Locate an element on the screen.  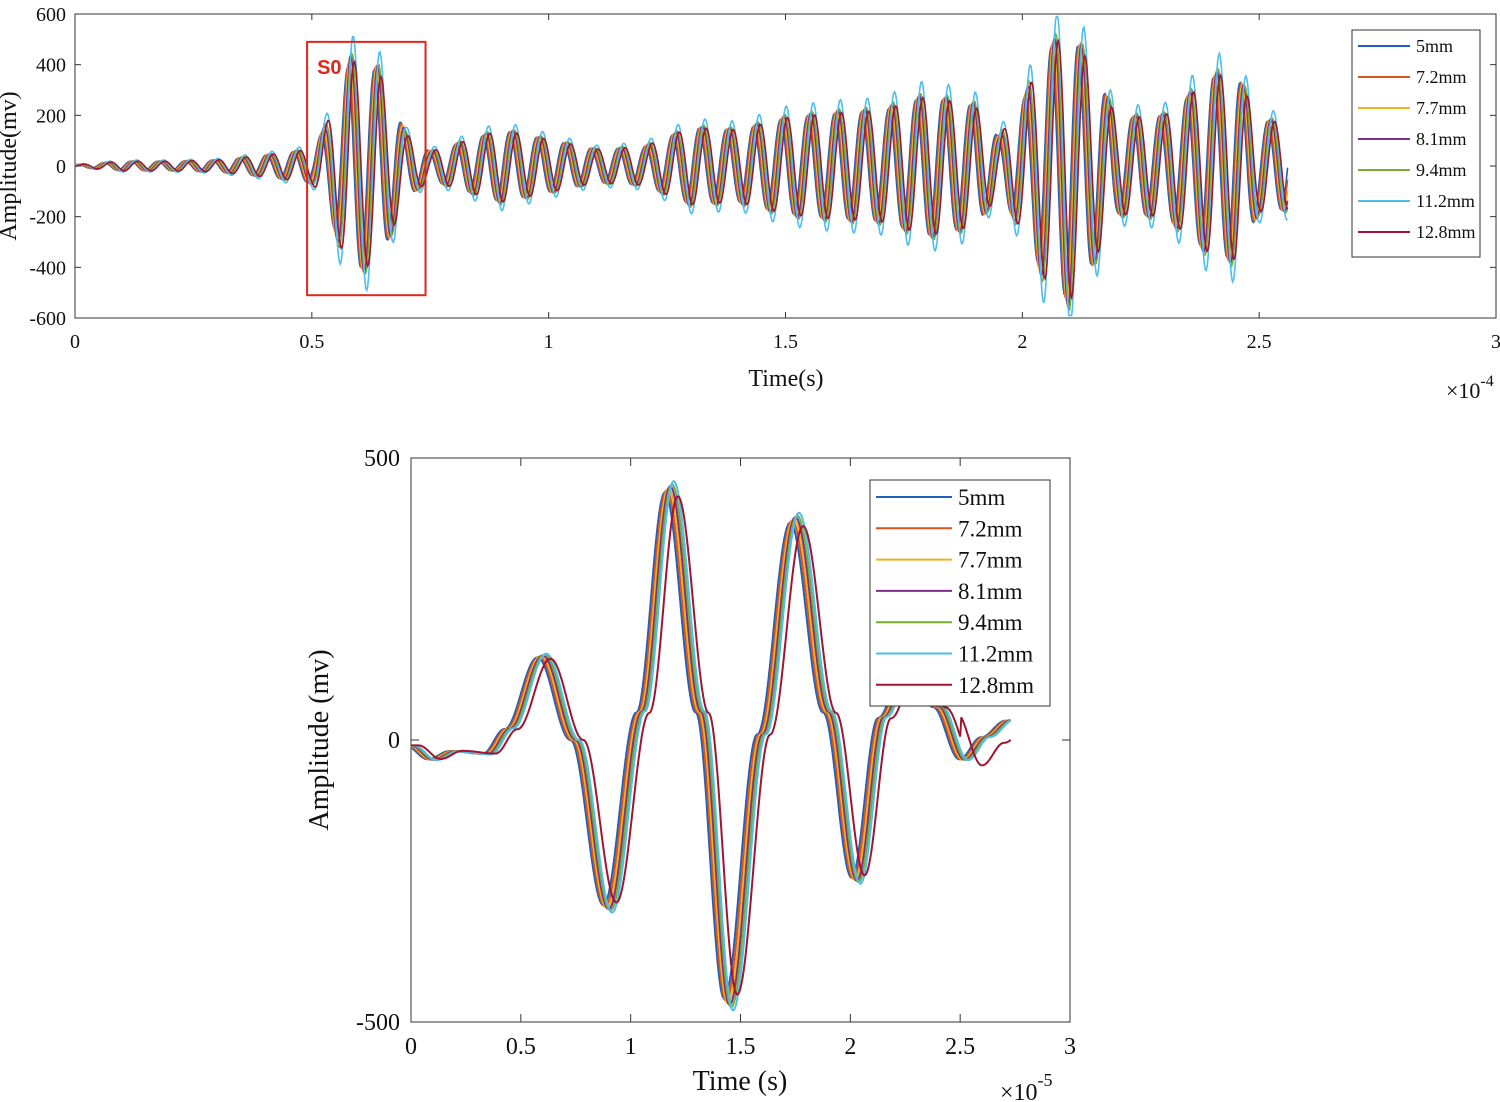
y-tick-labels: 500 0 -500 is located at coordinates (378, 741).